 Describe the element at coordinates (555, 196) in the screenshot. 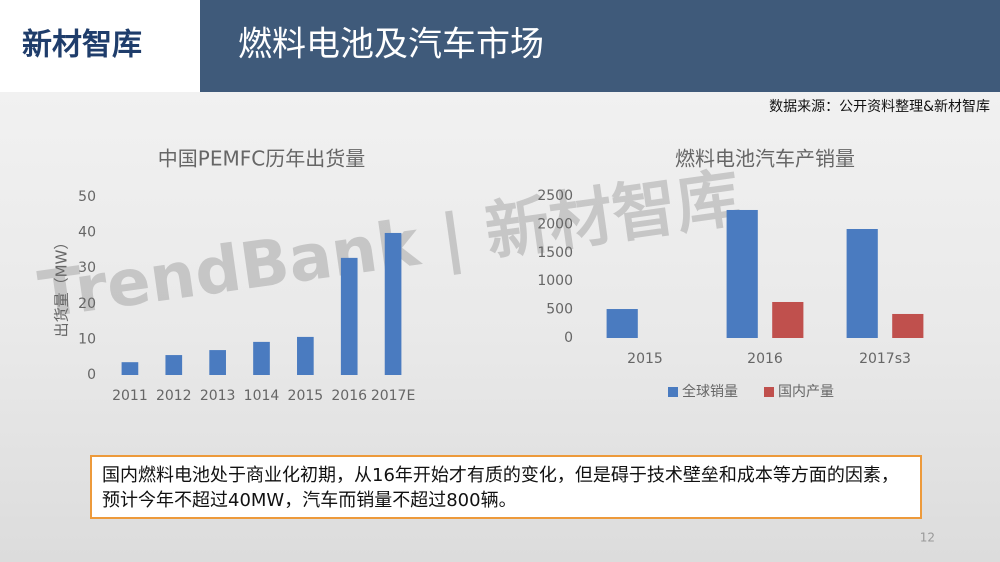

I see `y-tick-label: 2500` at that location.